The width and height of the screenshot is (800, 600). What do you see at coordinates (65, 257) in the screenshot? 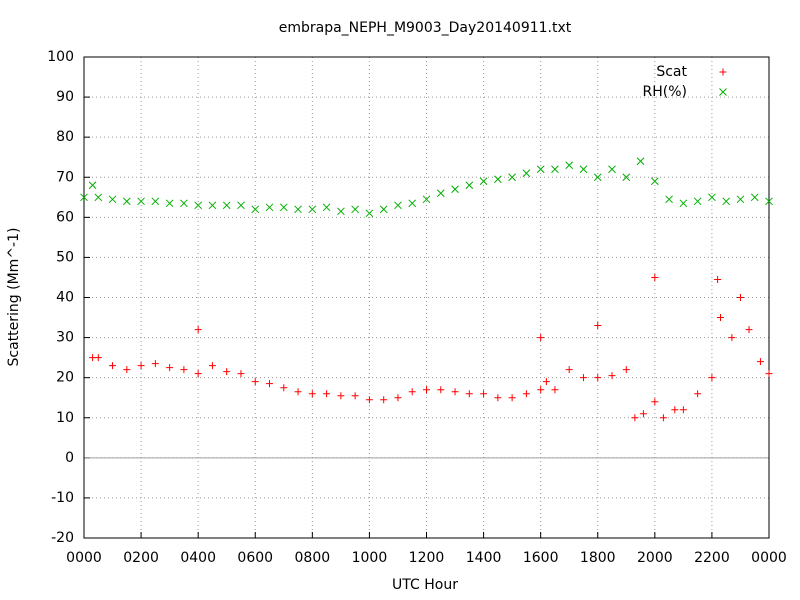
I see `y-tick-label: 50` at bounding box center [65, 257].